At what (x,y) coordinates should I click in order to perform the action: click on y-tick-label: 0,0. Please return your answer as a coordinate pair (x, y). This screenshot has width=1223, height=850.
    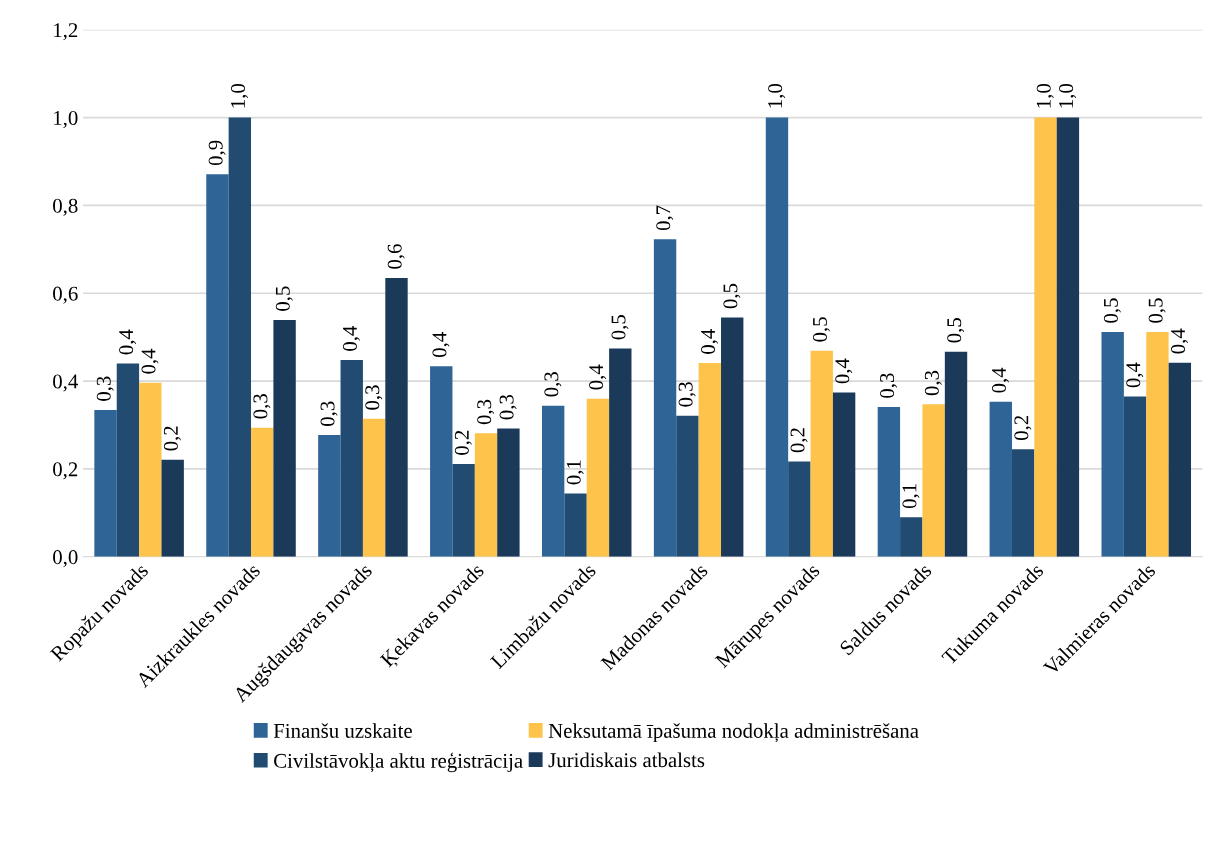
    Looking at the image, I should click on (65, 559).